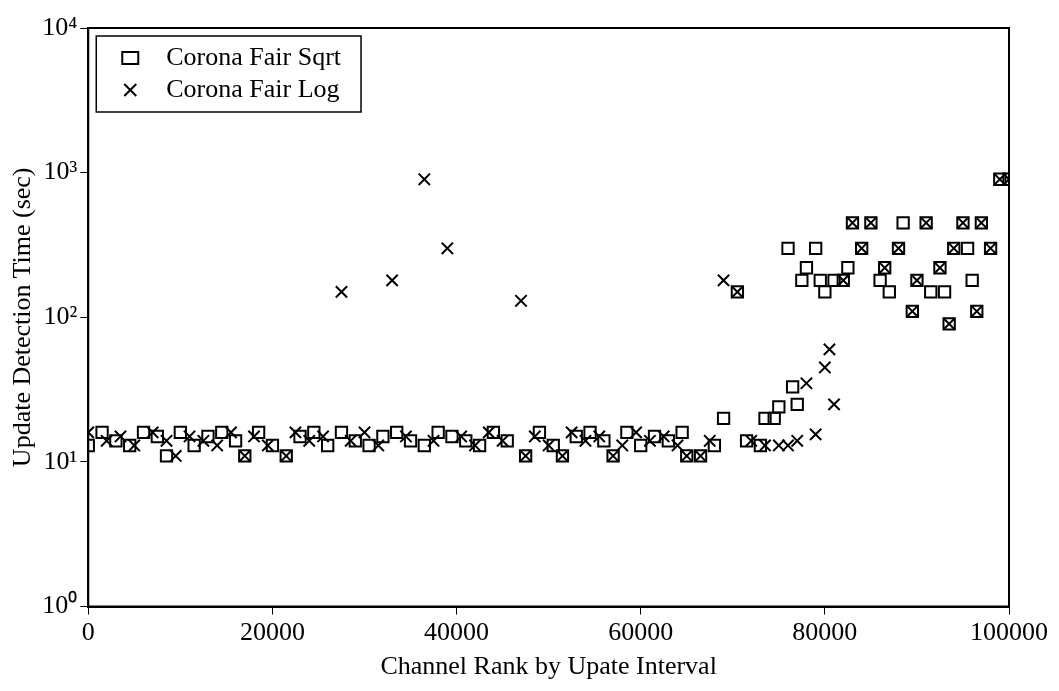 The height and width of the screenshot is (691, 1059). What do you see at coordinates (60, 171) in the screenshot?
I see `y-tick-label: 10³` at bounding box center [60, 171].